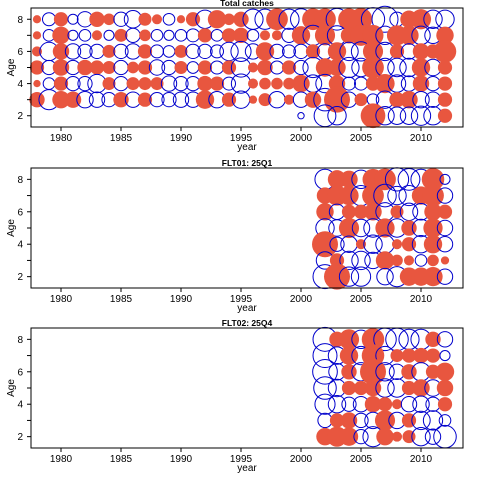 Image resolution: width=480 pixels, height=480 pixels. What do you see at coordinates (247, 163) in the screenshot?
I see `chart-title: FLT01: 25Q1` at bounding box center [247, 163].